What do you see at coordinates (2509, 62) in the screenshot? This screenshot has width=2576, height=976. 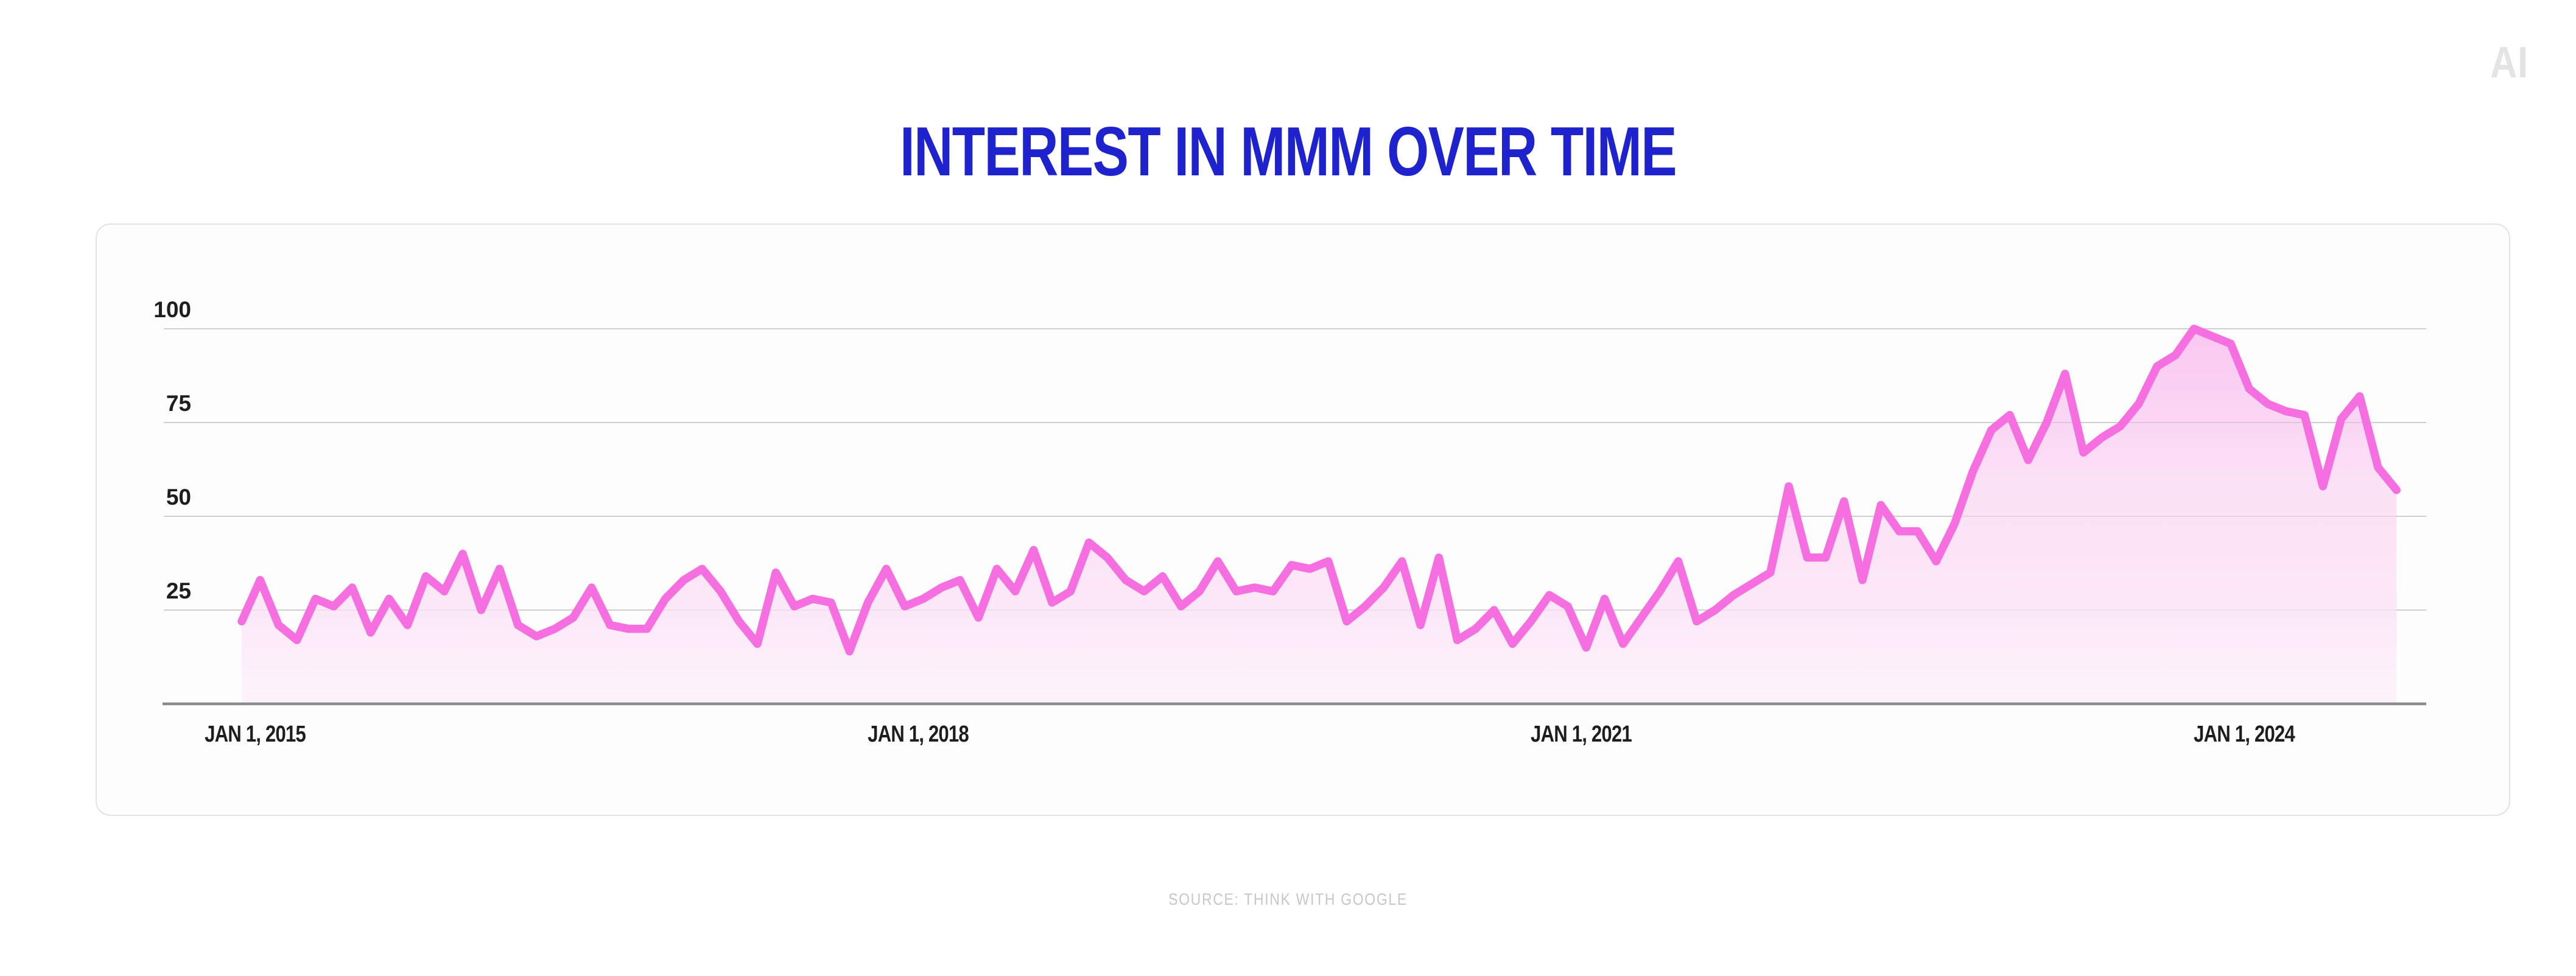 I see `brand-logo: AI` at bounding box center [2509, 62].